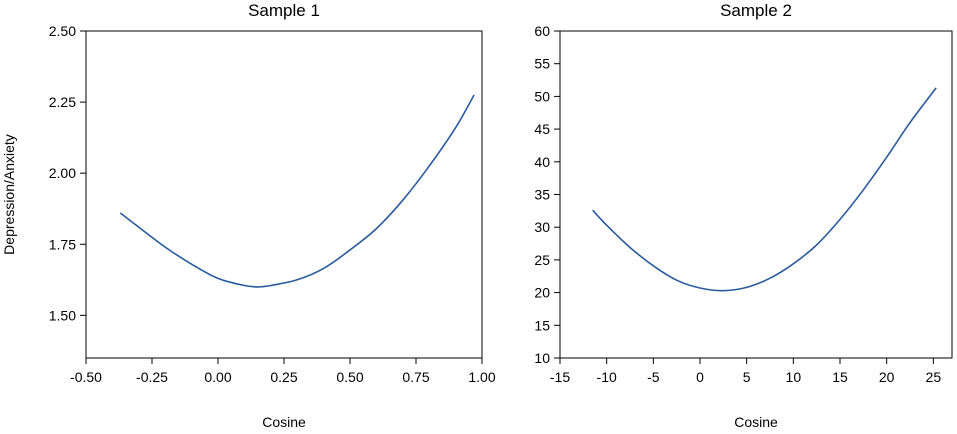 The image size is (957, 434). What do you see at coordinates (217, 377) in the screenshot?
I see `x-tick-label: 0.00` at bounding box center [217, 377].